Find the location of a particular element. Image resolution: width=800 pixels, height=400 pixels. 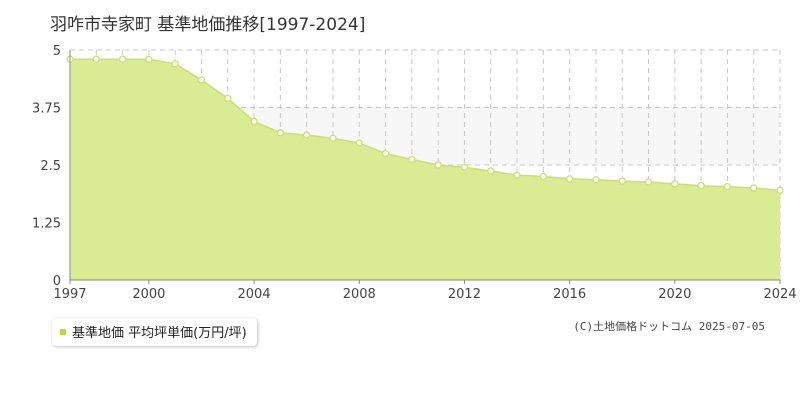

legend-label: 基準地価 平均坪単価(万円/坪) is located at coordinates (159, 333).